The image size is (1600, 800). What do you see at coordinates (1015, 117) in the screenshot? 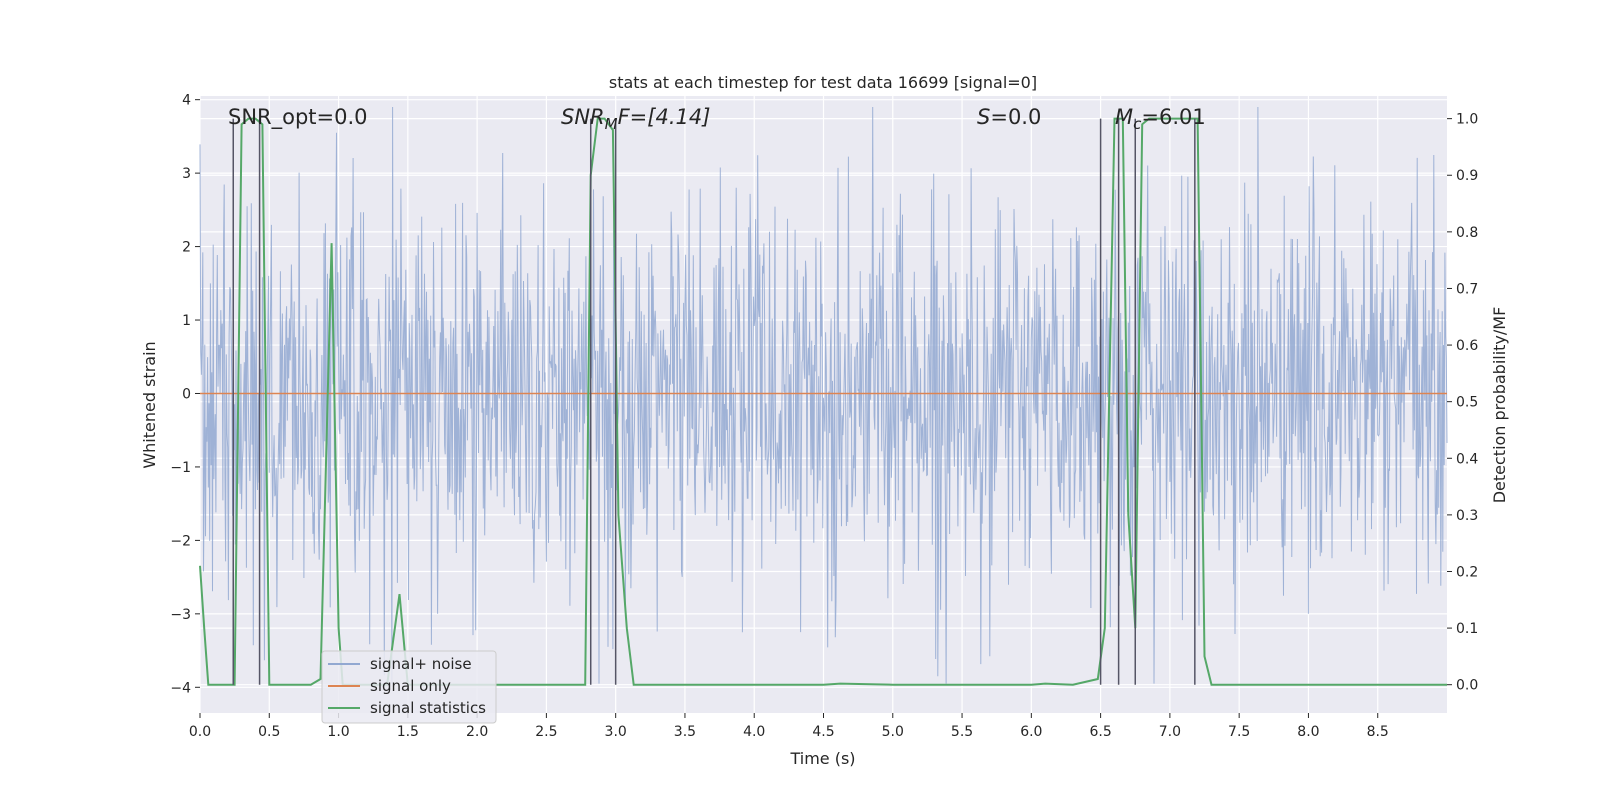
I see `annotation-s-rest: =0.0` at bounding box center [1015, 117].